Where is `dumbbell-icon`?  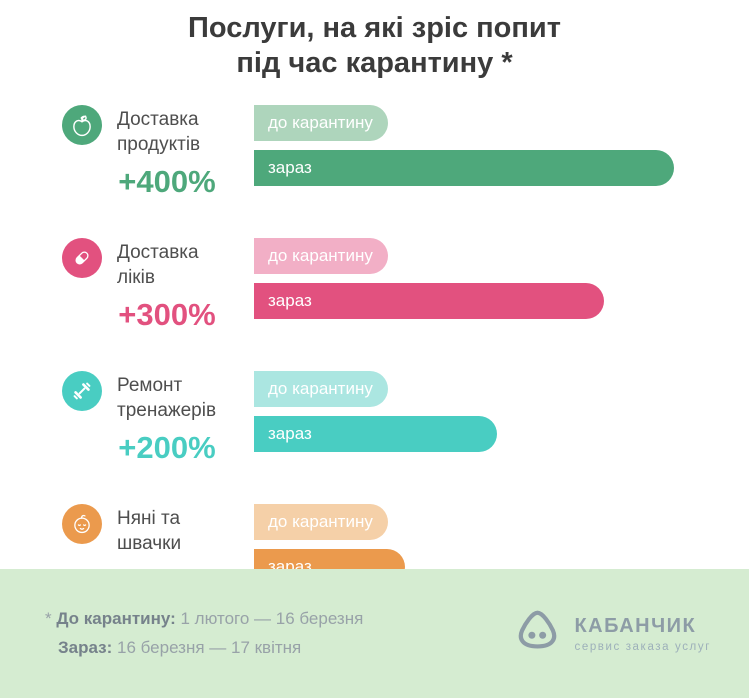
dumbbell-icon is located at coordinates (82, 390).